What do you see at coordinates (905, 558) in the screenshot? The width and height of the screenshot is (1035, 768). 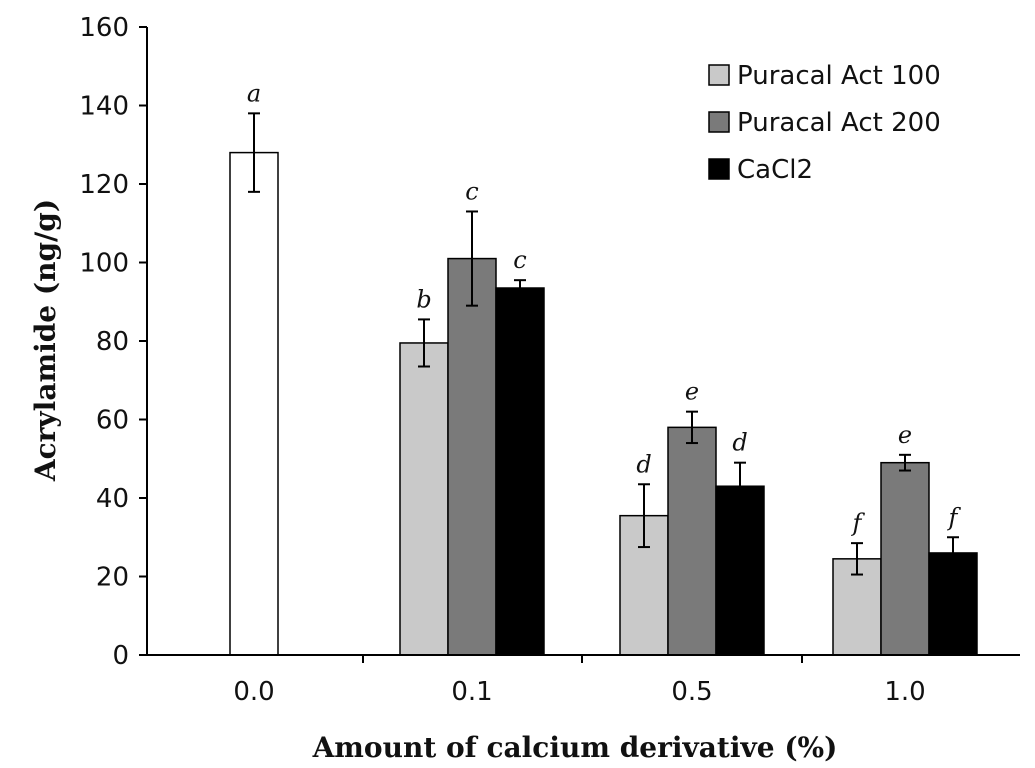 I see `puracal-act-200-1.0-bar` at bounding box center [905, 558].